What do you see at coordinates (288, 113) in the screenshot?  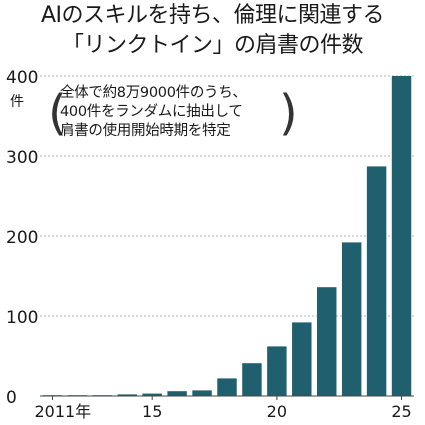 I see `note-right-bracket: )` at bounding box center [288, 113].